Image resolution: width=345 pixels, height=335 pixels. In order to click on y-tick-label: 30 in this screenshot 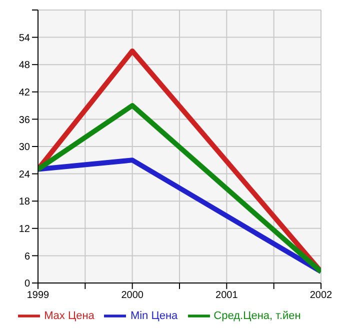, I will do `click(24, 148)`.